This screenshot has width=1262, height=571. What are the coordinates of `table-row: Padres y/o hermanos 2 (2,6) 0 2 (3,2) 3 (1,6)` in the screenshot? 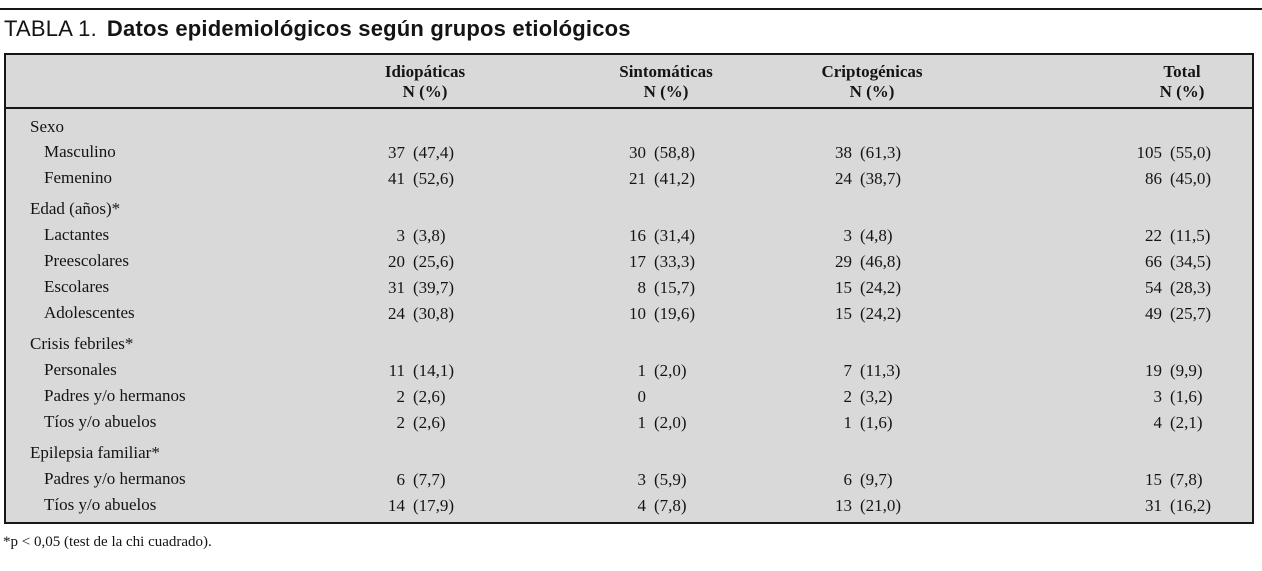 It's located at (629, 396).